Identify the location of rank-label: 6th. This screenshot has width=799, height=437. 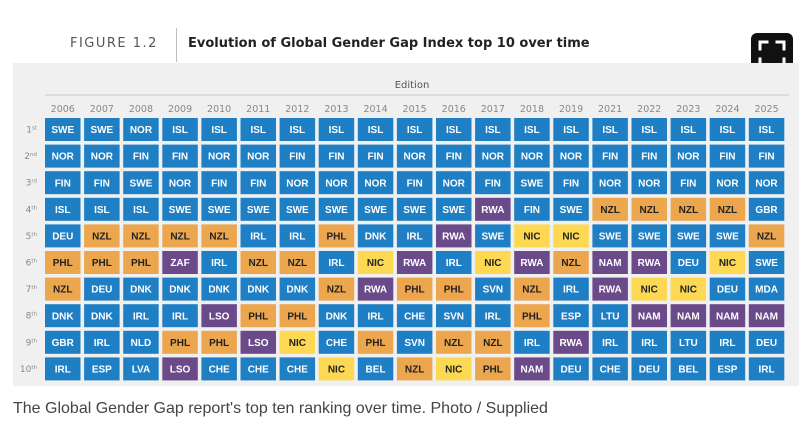
(32, 264).